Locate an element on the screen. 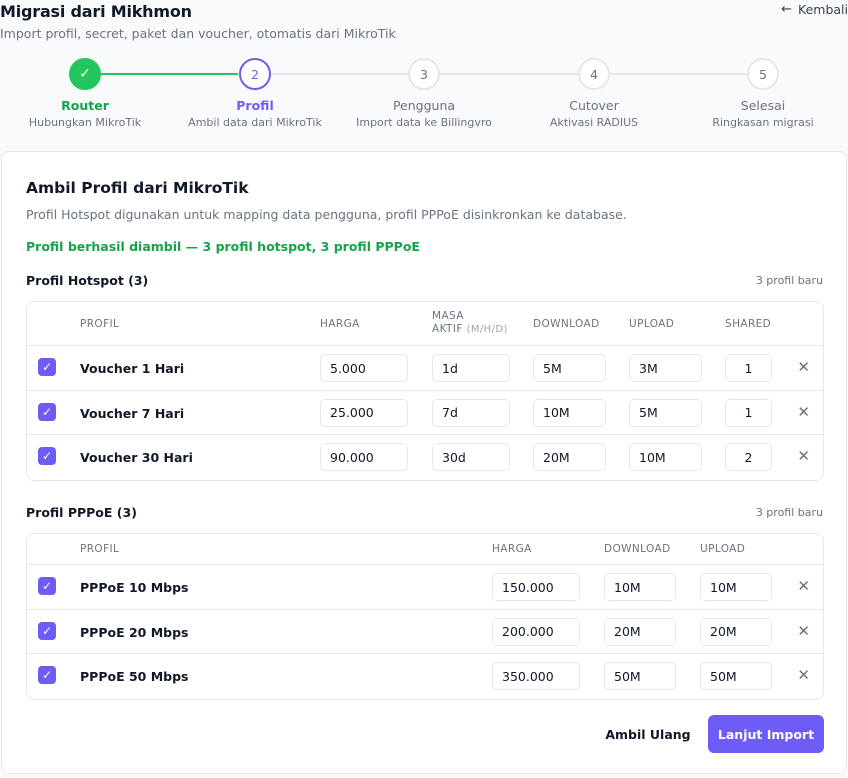 This screenshot has height=778, width=848. step-description: Ringkasan migrasi is located at coordinates (763, 122).